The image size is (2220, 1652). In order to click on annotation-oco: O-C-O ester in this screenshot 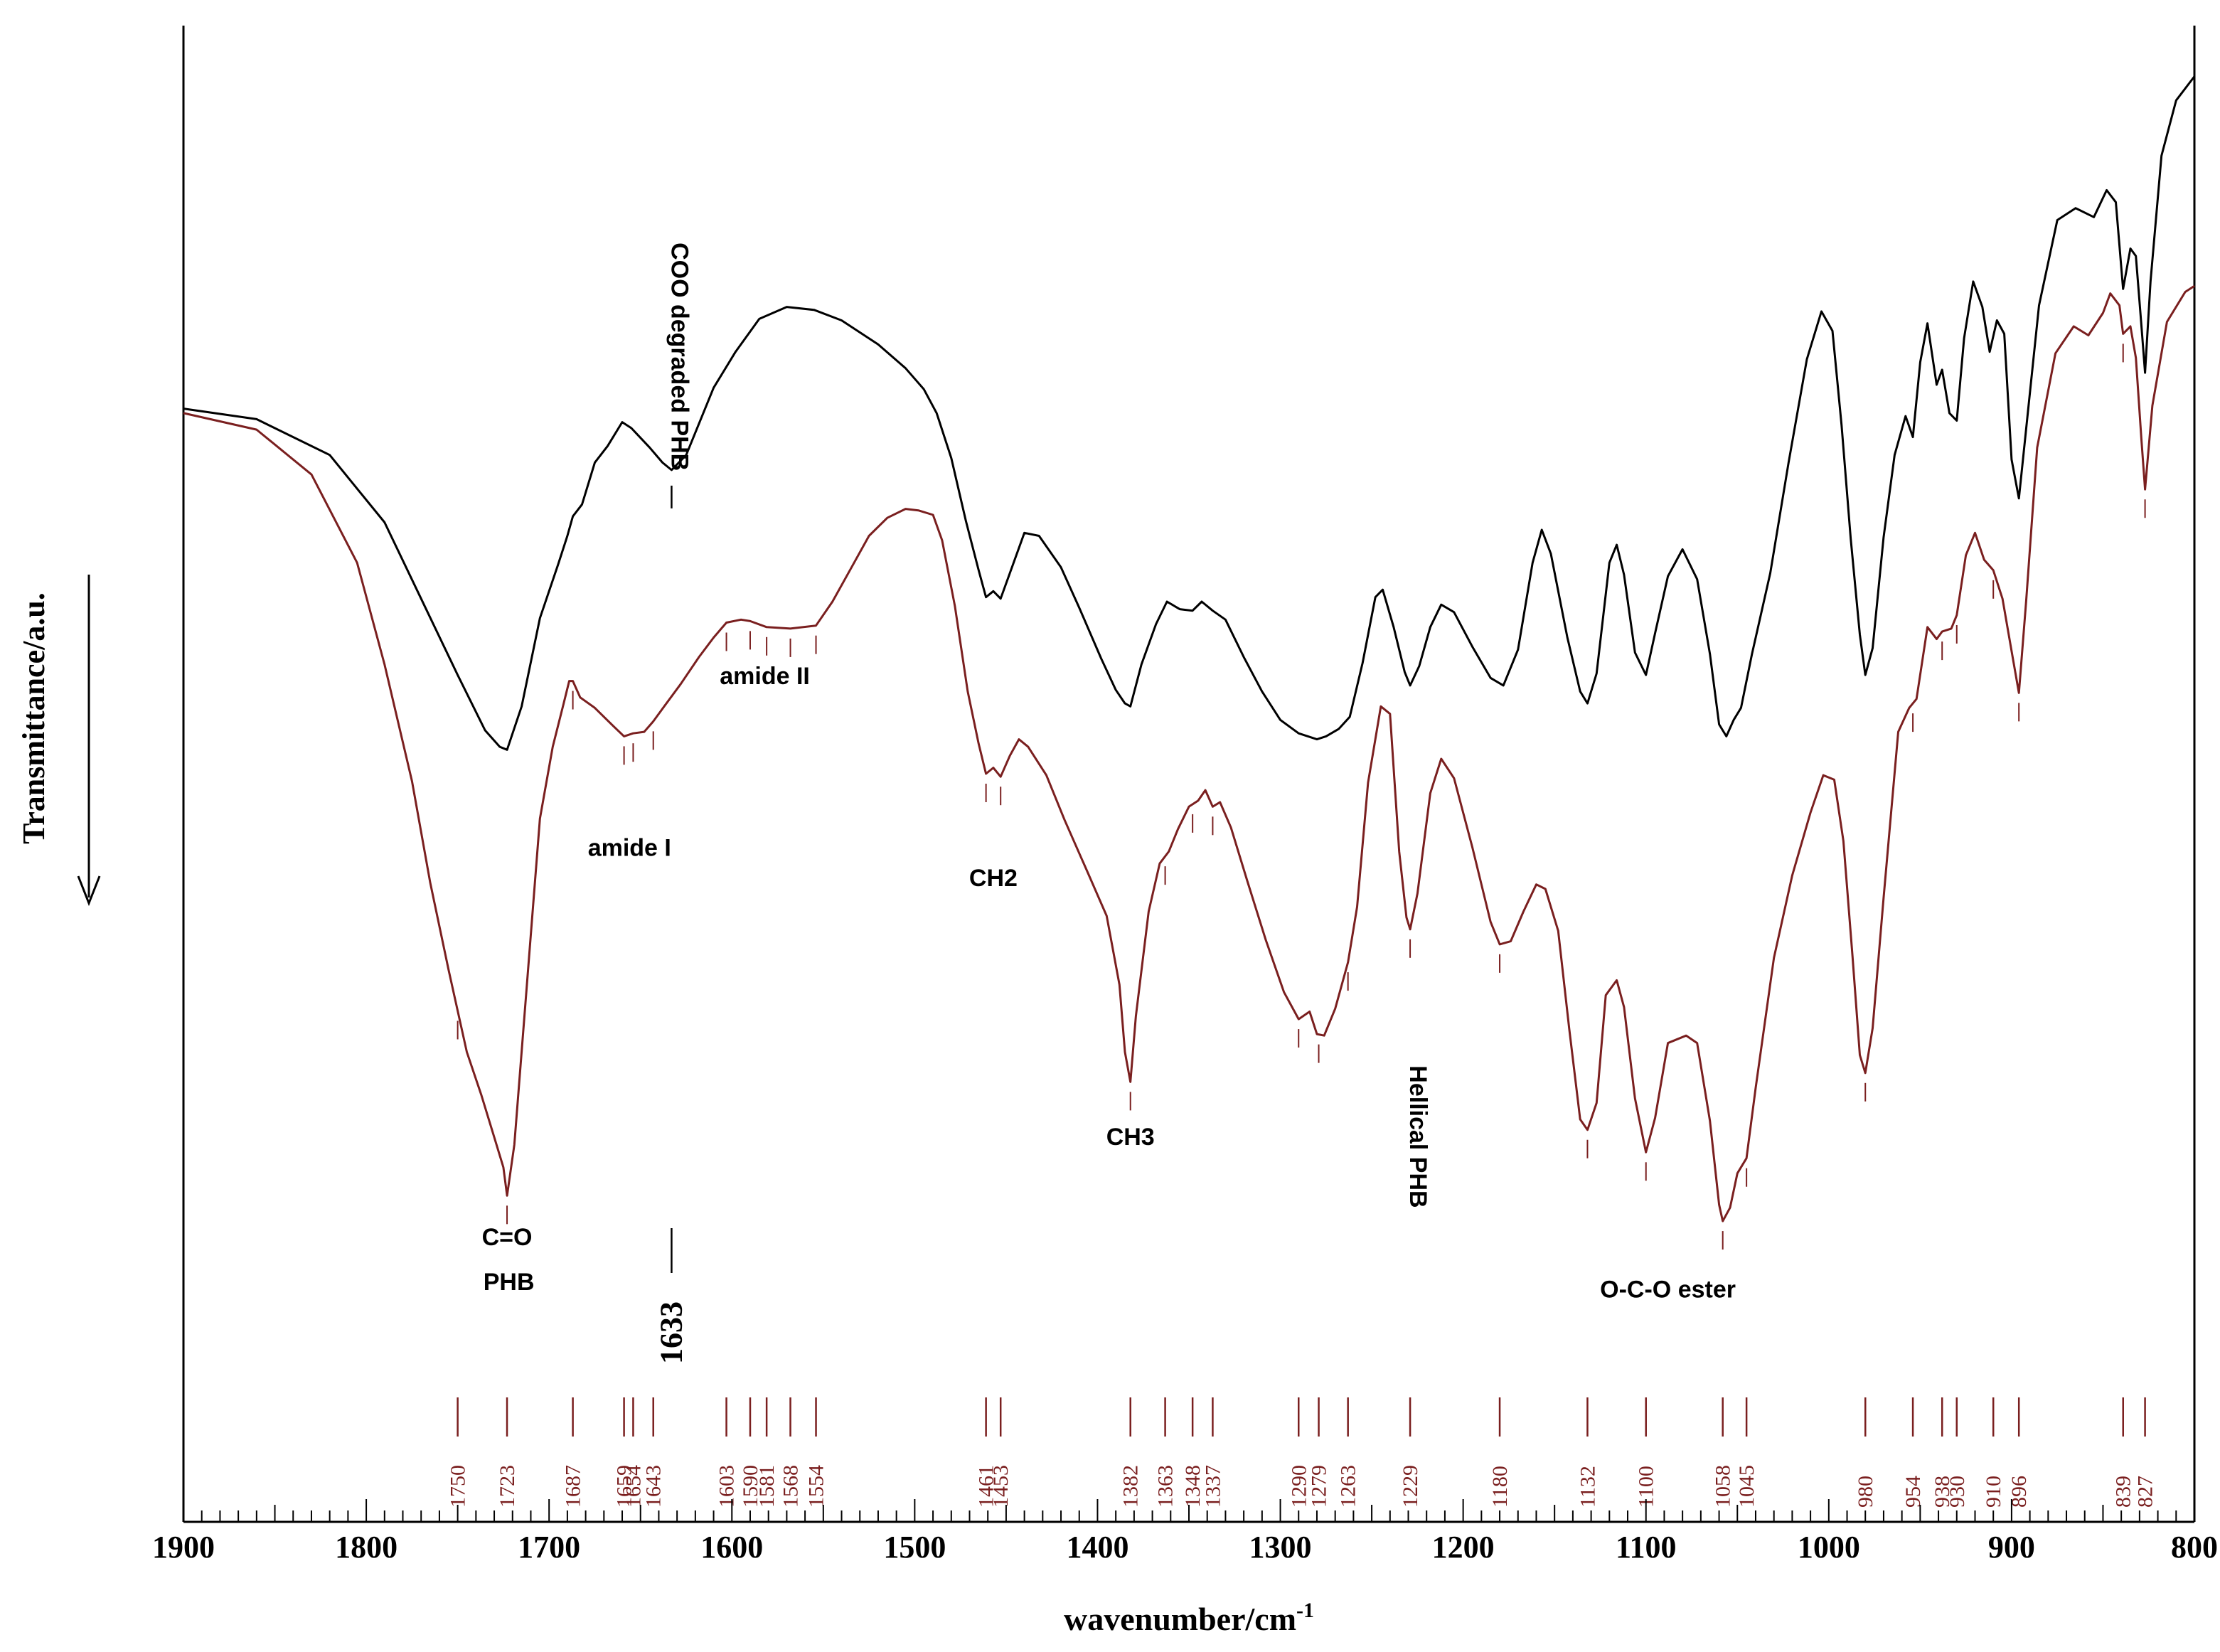, I will do `click(1668, 1289)`.